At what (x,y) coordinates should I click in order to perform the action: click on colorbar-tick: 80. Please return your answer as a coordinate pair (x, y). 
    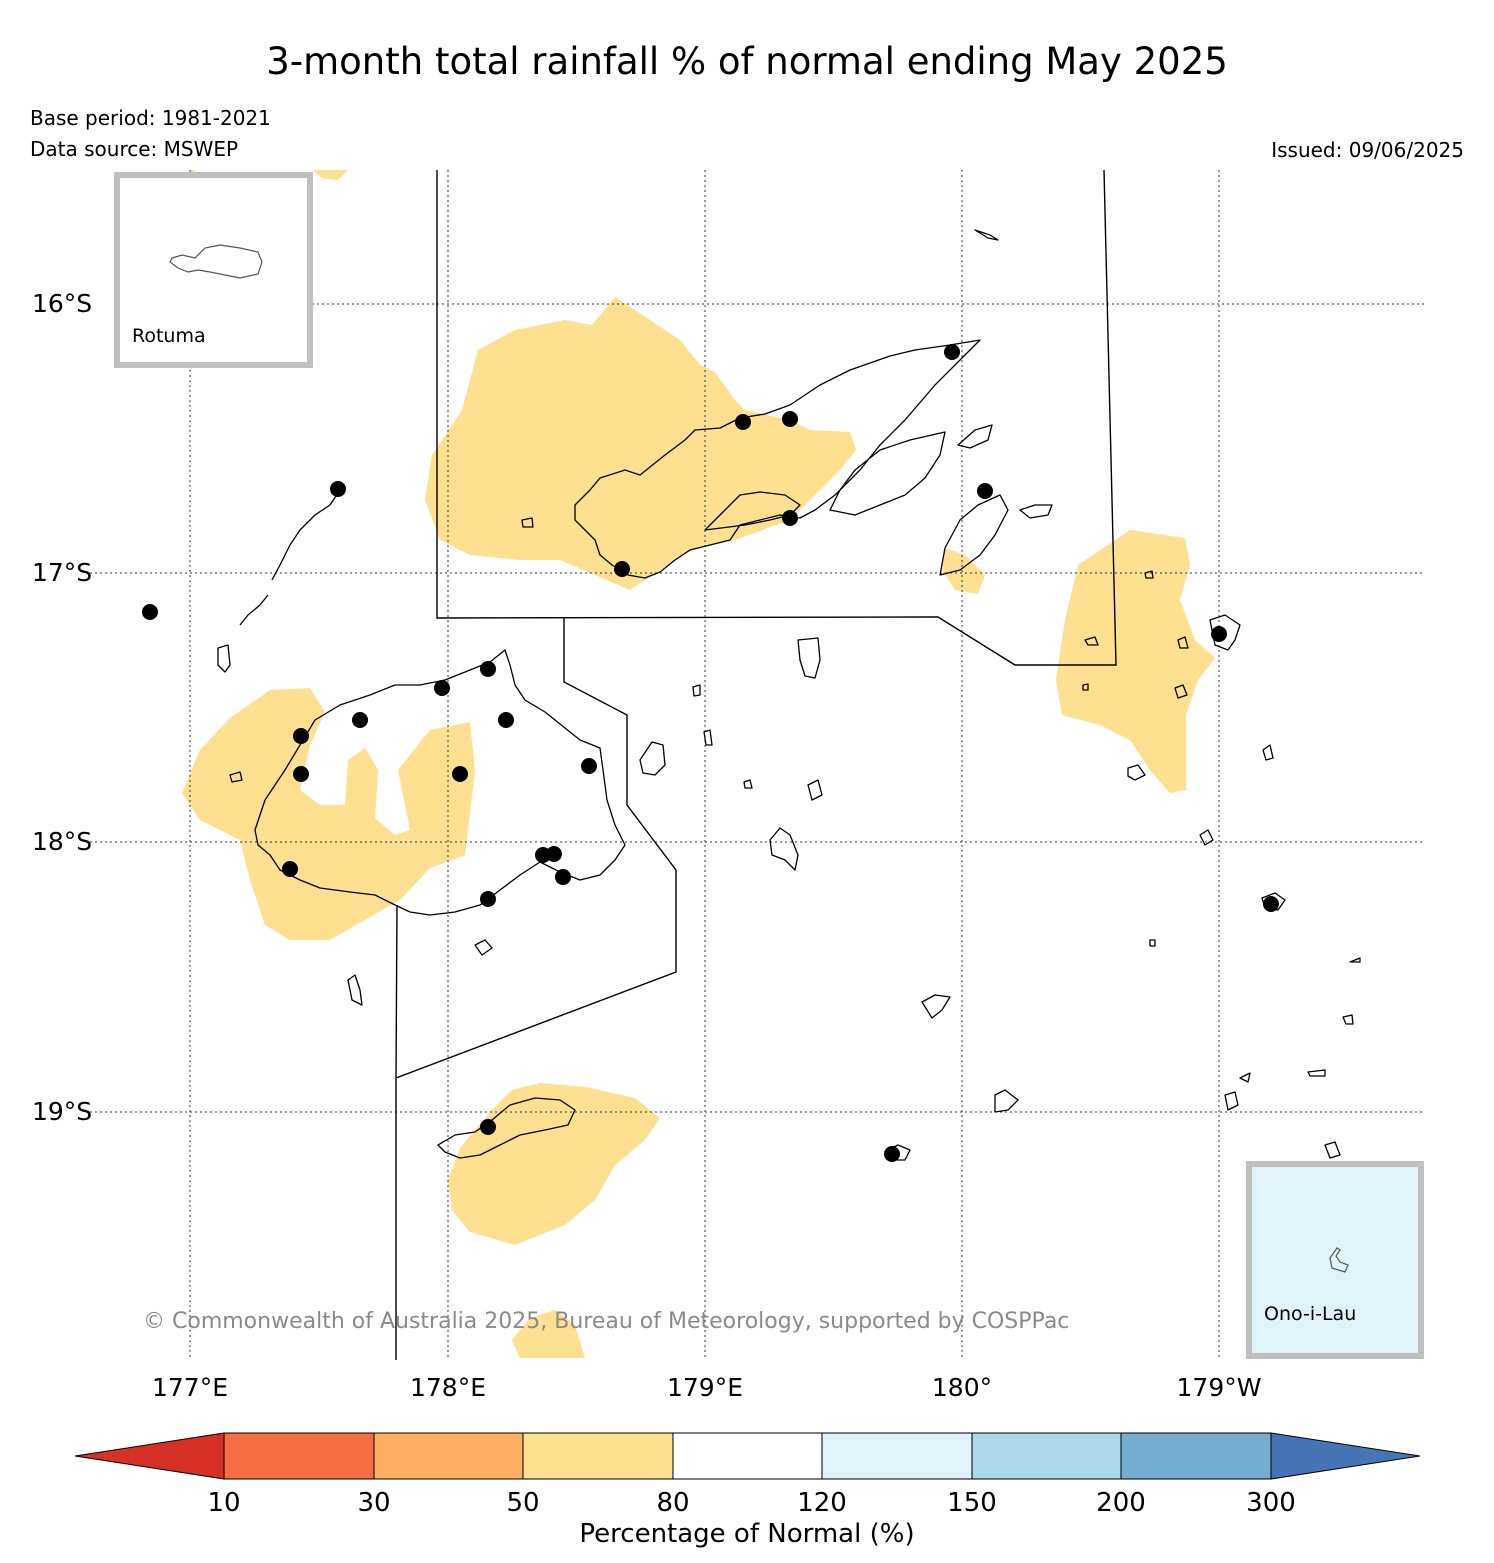
    Looking at the image, I should click on (672, 1503).